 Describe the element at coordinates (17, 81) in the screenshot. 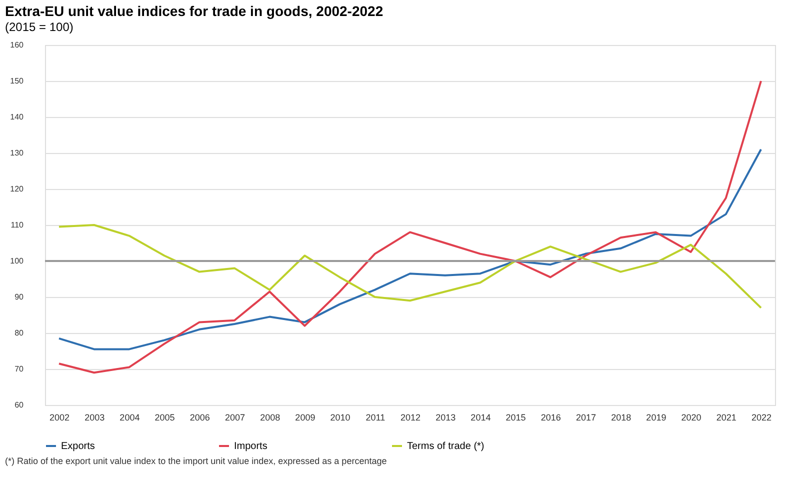

I see `y-tick-label: 150` at that location.